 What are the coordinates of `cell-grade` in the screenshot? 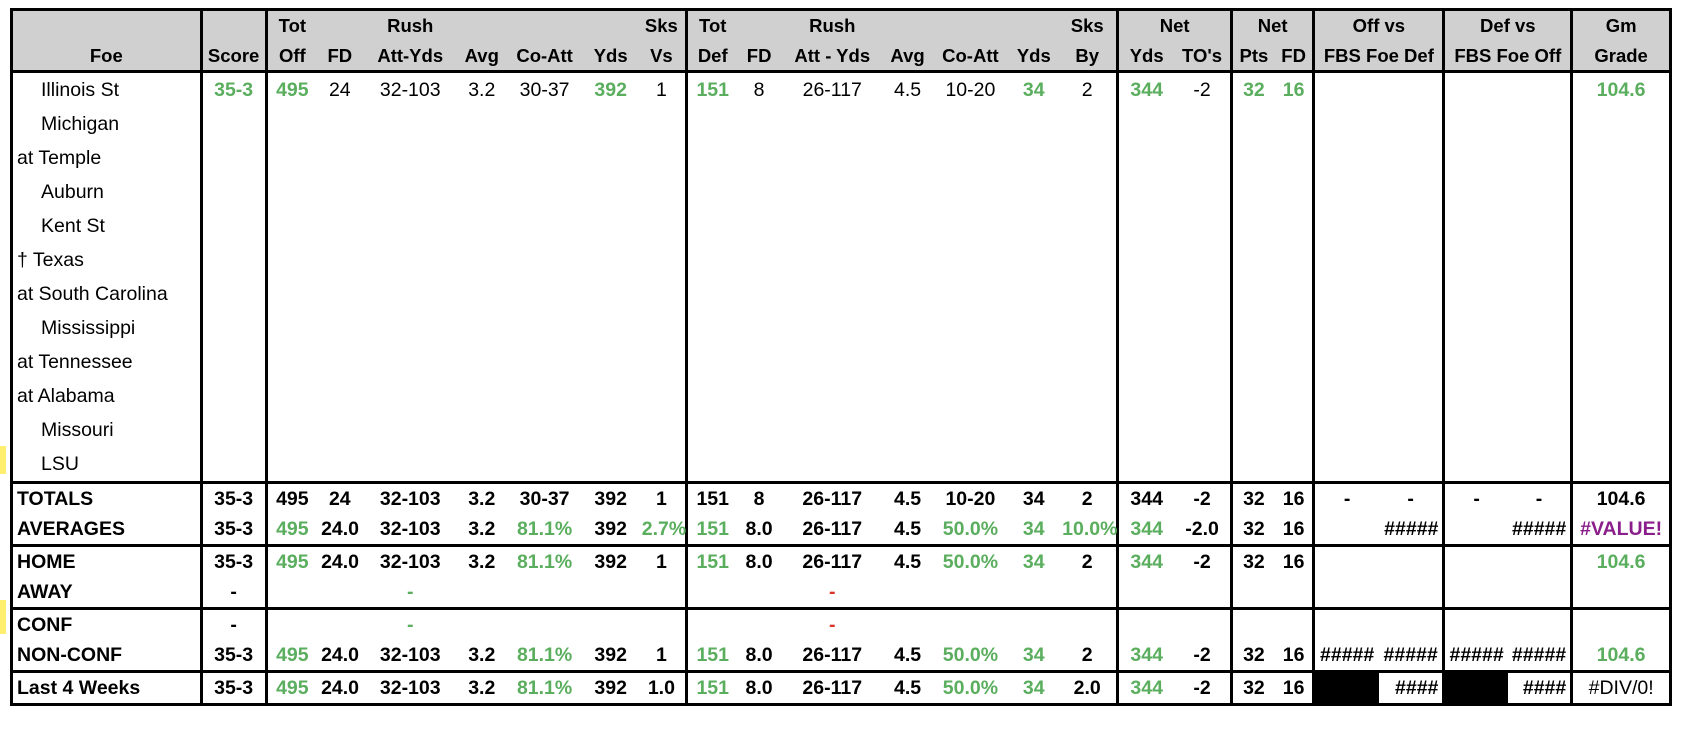 It's located at (1621, 158).